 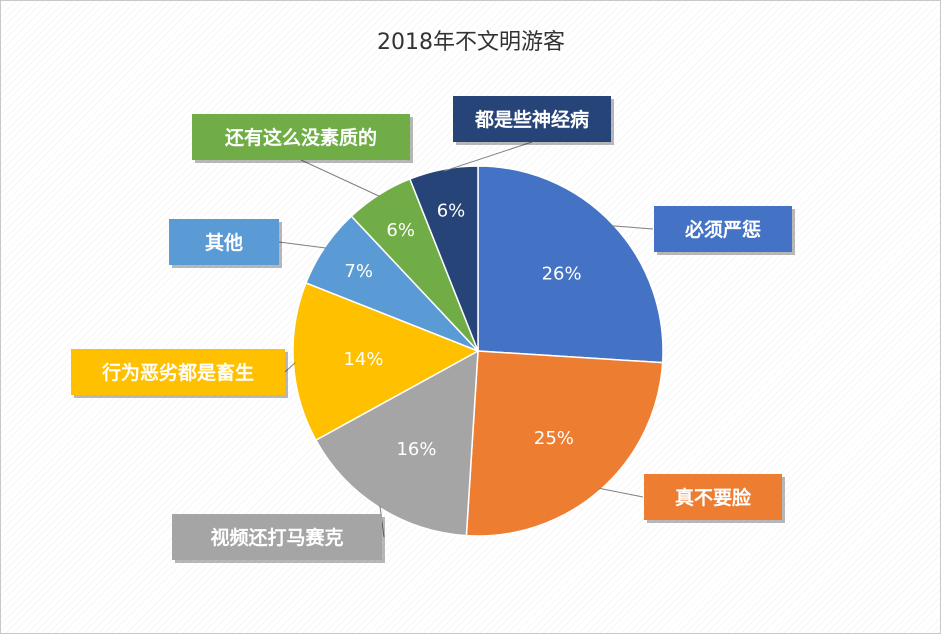 I want to click on callout-label: 真不要脸, so click(x=713, y=497).